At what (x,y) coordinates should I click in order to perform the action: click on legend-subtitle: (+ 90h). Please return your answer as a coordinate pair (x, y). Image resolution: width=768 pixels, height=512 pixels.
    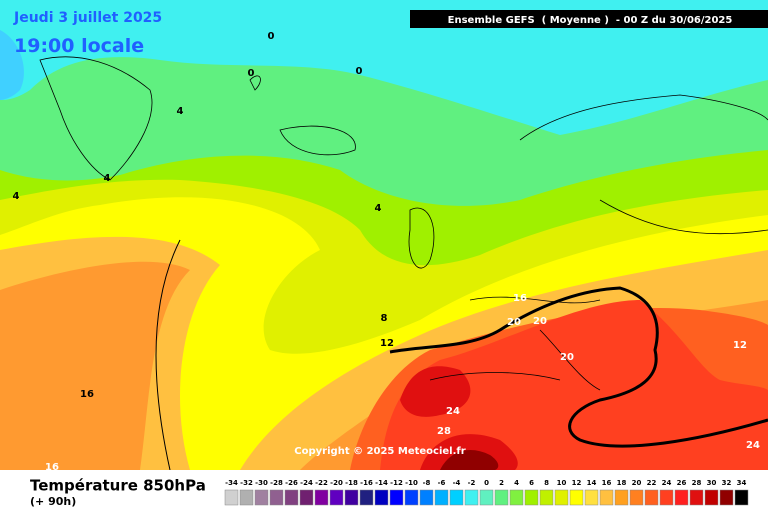
    Looking at the image, I should click on (53, 501).